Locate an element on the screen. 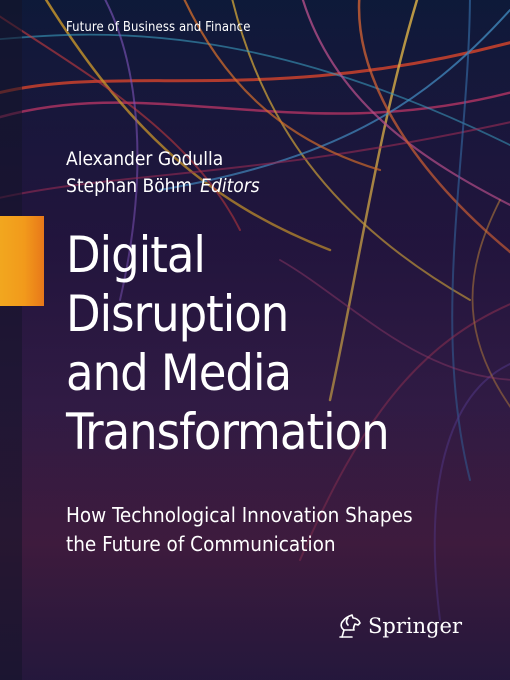  editor-name-with-role: Stephan Böhm Editors is located at coordinates (163, 186).